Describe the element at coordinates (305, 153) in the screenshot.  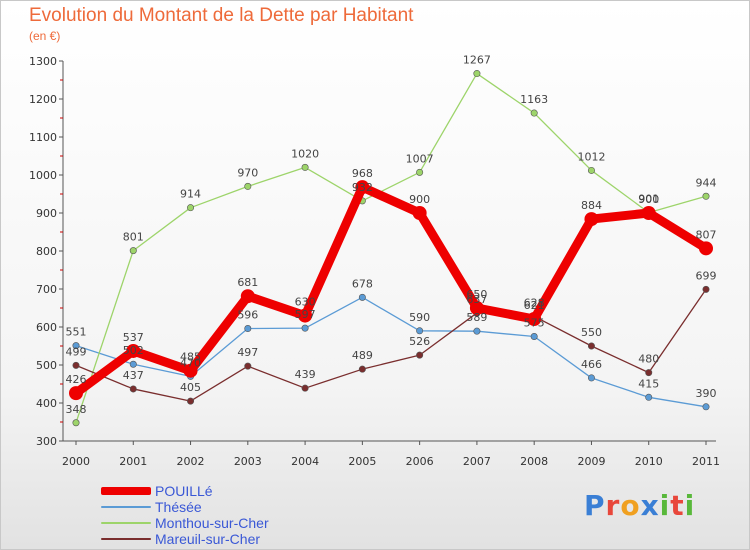
I see `data-label: 1020` at that location.